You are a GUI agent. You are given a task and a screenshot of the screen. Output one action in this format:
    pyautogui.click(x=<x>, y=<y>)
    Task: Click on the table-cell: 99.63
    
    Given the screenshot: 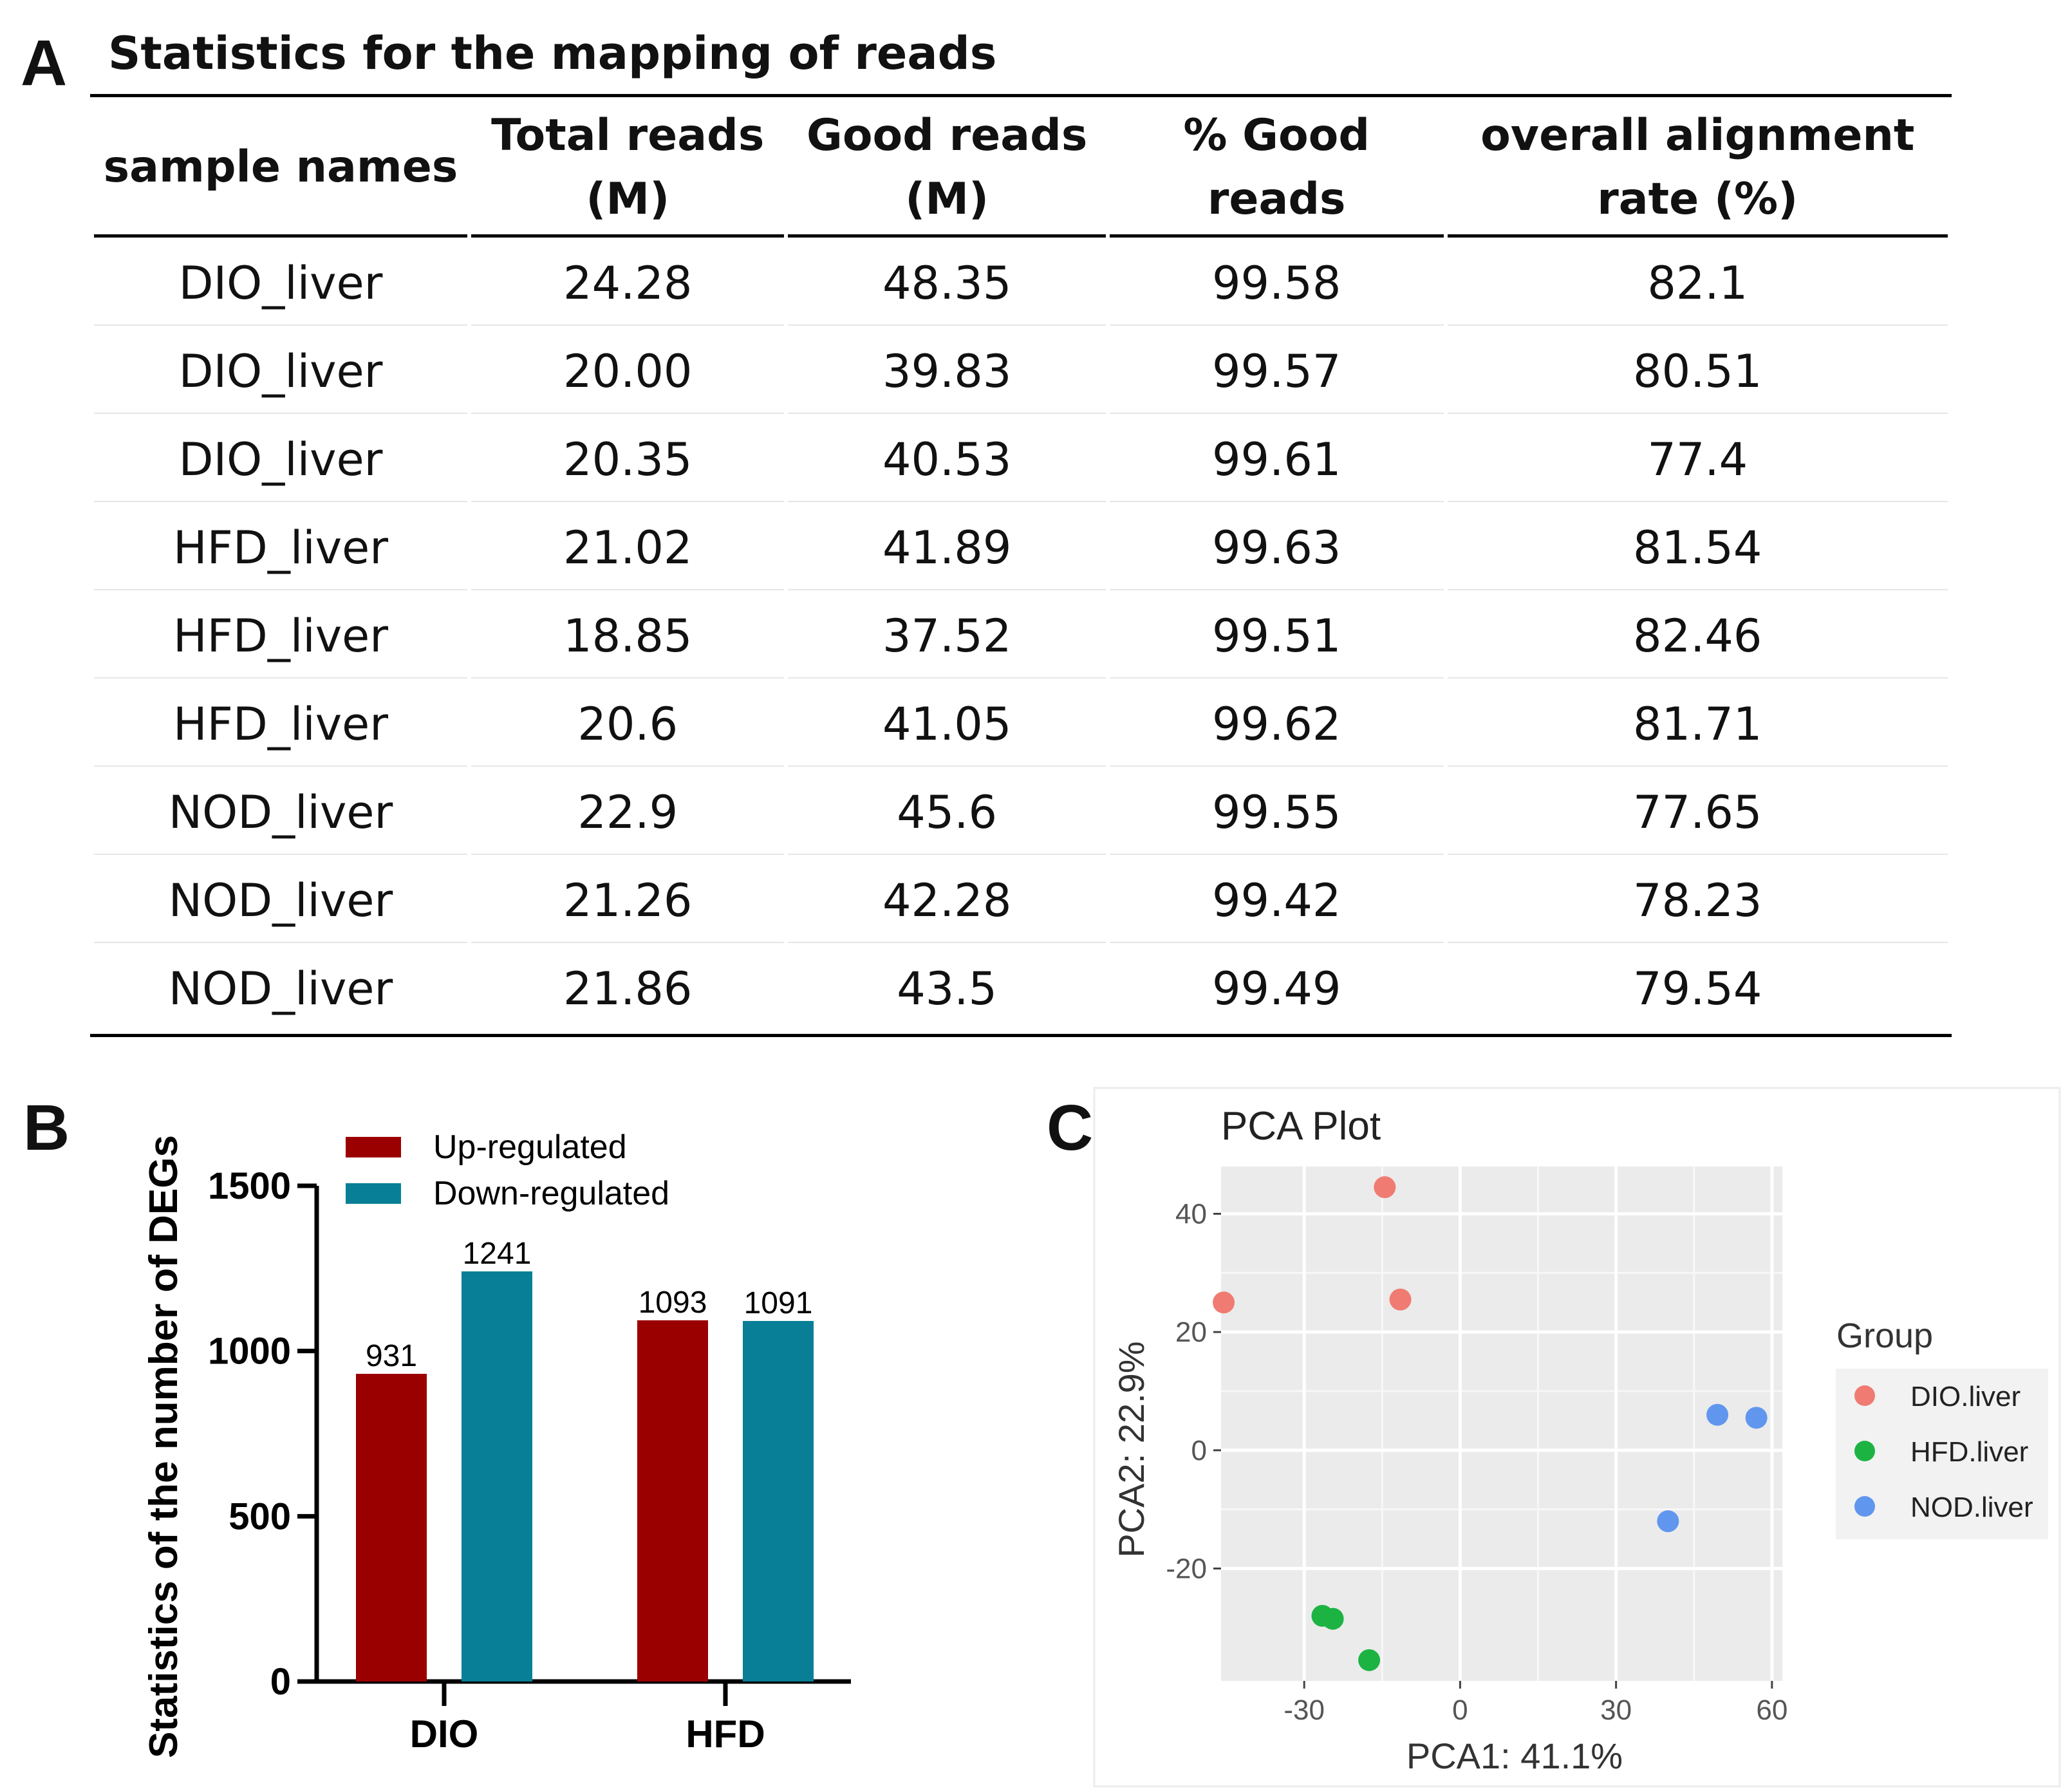 What is the action you would take?
    pyautogui.click(x=1276, y=548)
    